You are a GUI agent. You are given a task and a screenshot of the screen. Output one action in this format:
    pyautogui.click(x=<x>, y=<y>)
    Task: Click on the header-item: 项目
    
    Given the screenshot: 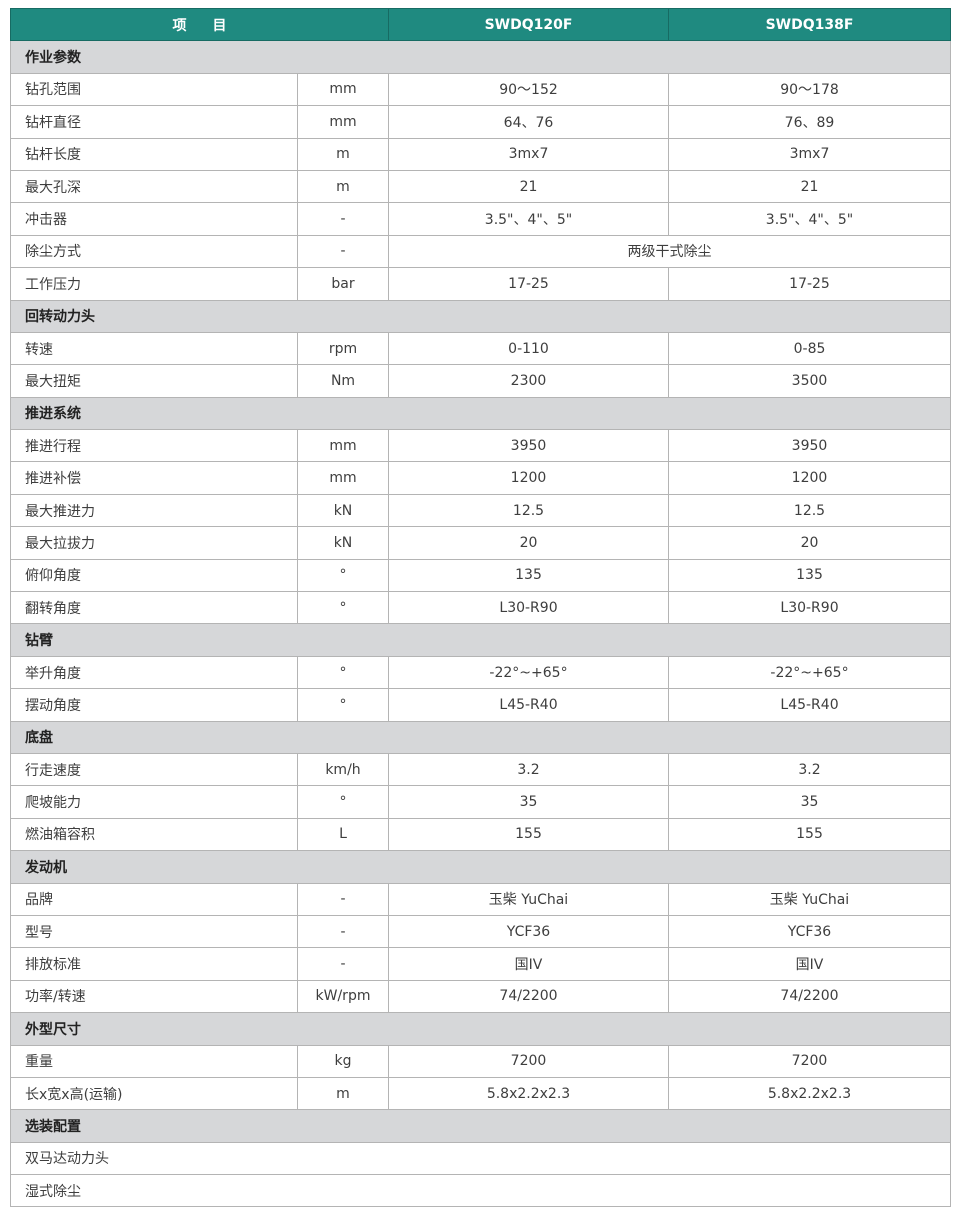 What is the action you would take?
    pyautogui.click(x=199, y=24)
    